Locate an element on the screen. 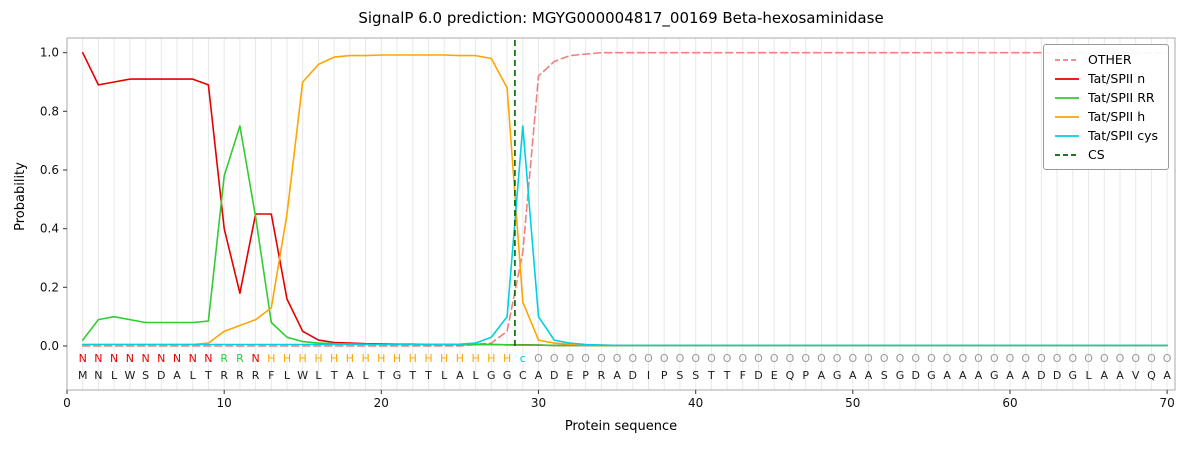 The height and width of the screenshot is (450, 1200). legend-label: Tat/SPII RR is located at coordinates (1121, 97).